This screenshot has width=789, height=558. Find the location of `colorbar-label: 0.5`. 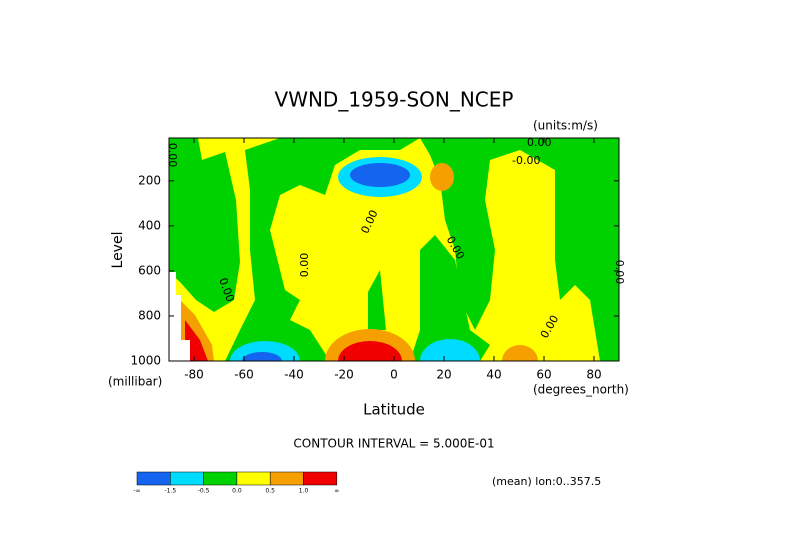

colorbar-label: 0.5 is located at coordinates (270, 491).